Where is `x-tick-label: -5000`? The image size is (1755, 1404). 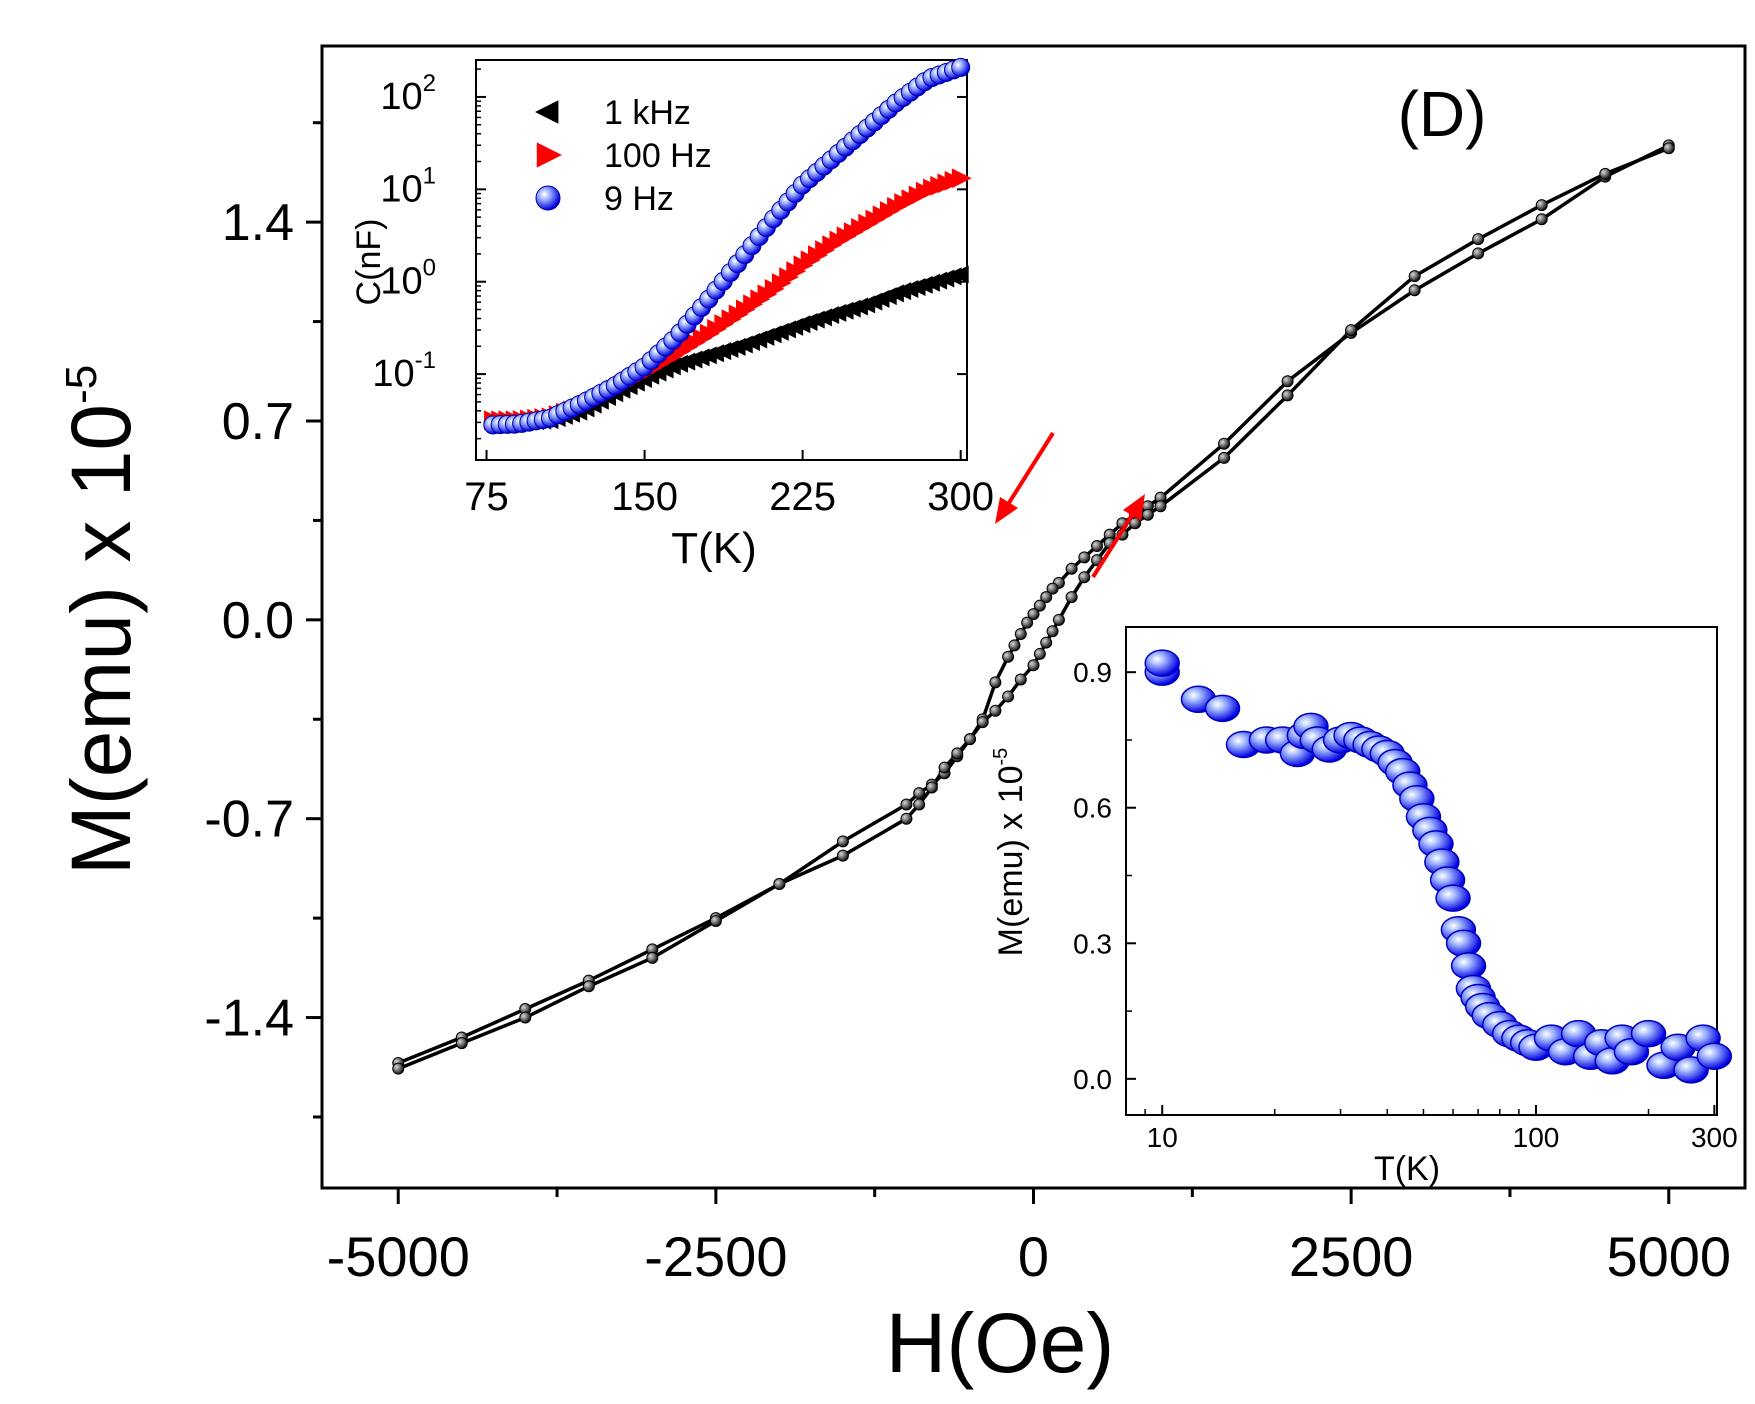 x-tick-label: -5000 is located at coordinates (398, 1256).